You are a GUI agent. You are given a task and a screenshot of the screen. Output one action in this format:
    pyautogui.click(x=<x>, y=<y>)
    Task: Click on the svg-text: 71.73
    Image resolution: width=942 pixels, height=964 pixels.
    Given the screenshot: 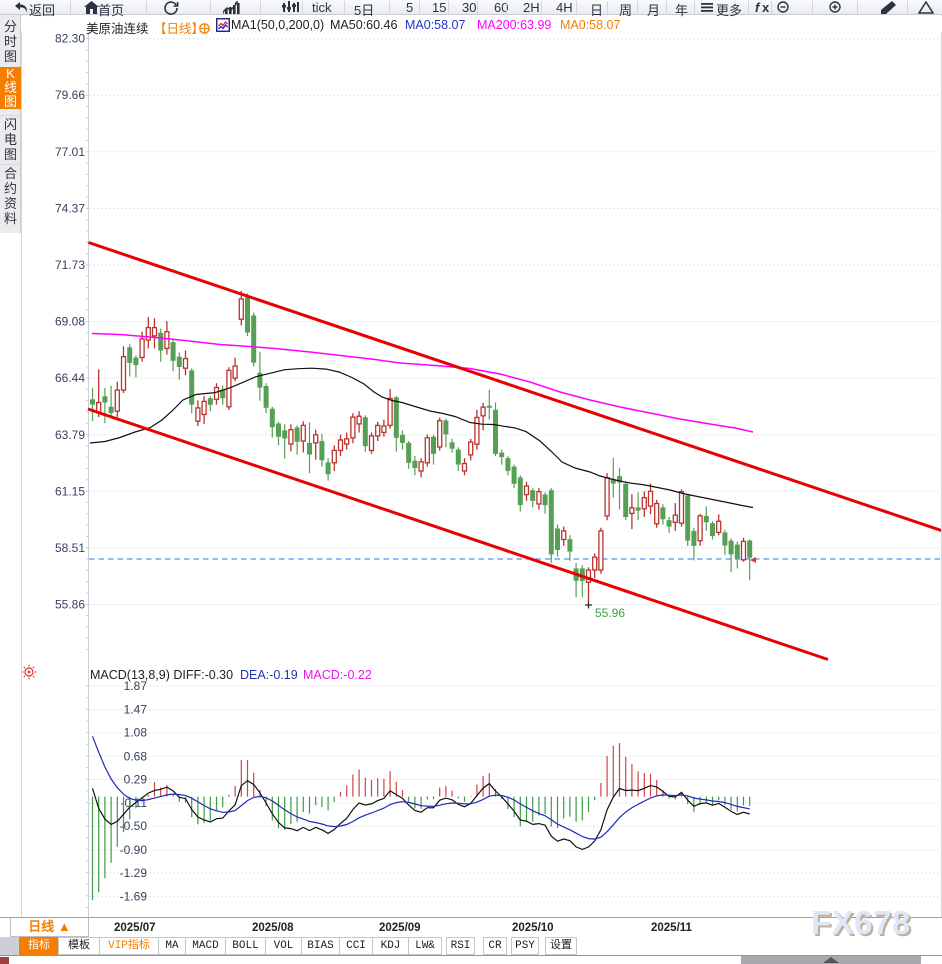 What is the action you would take?
    pyautogui.click(x=70, y=265)
    